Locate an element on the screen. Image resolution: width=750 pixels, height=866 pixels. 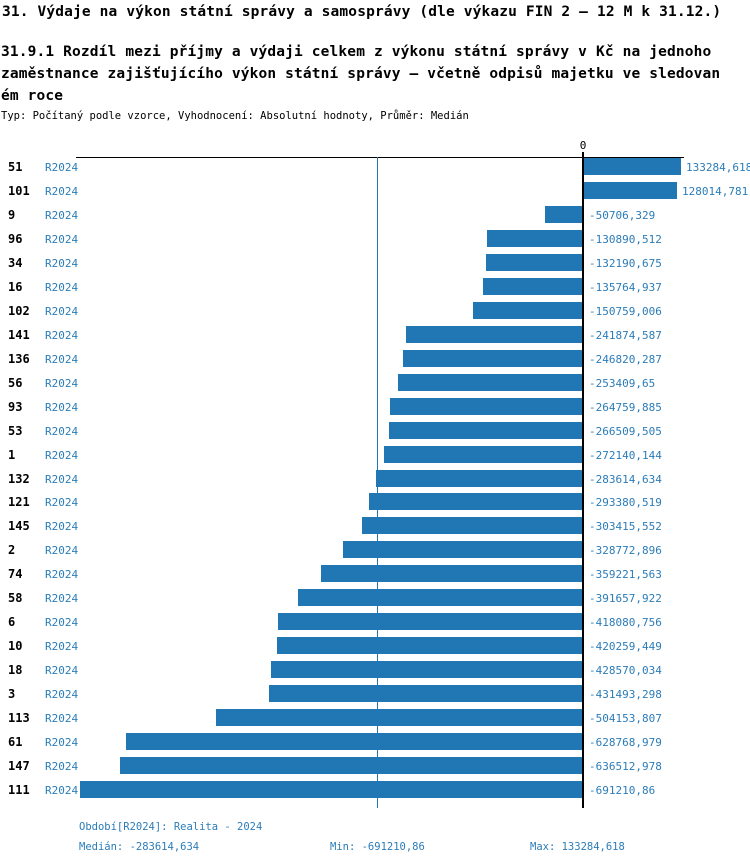
row-category-label: 16 is located at coordinates (15, 287).